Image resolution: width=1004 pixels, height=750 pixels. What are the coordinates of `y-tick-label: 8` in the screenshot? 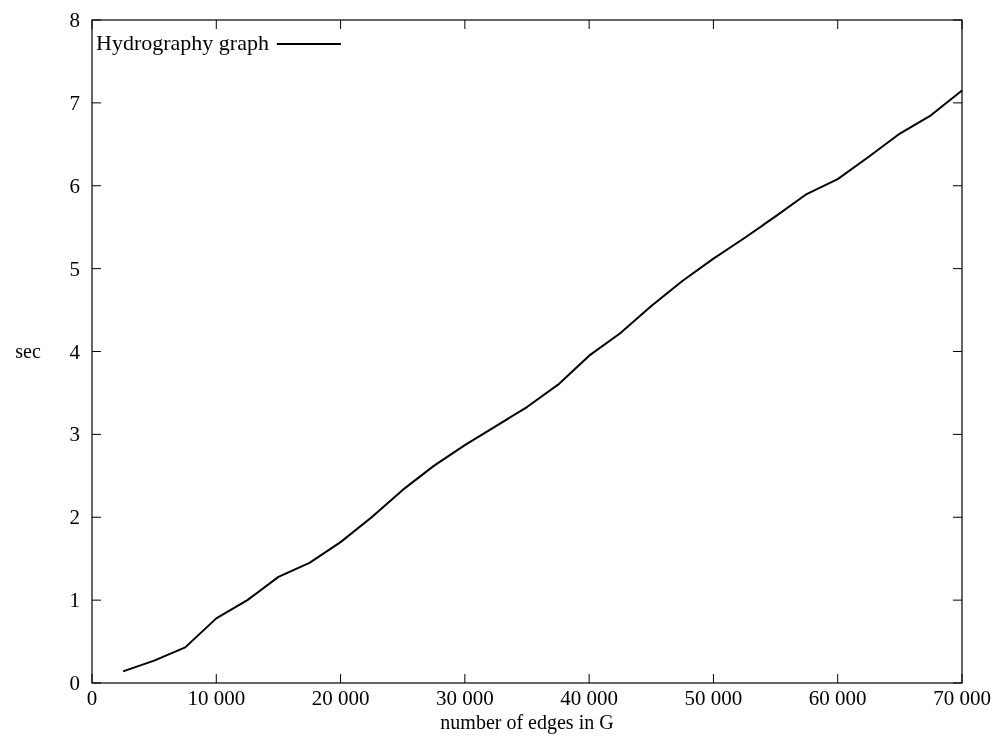 It's located at (74, 20).